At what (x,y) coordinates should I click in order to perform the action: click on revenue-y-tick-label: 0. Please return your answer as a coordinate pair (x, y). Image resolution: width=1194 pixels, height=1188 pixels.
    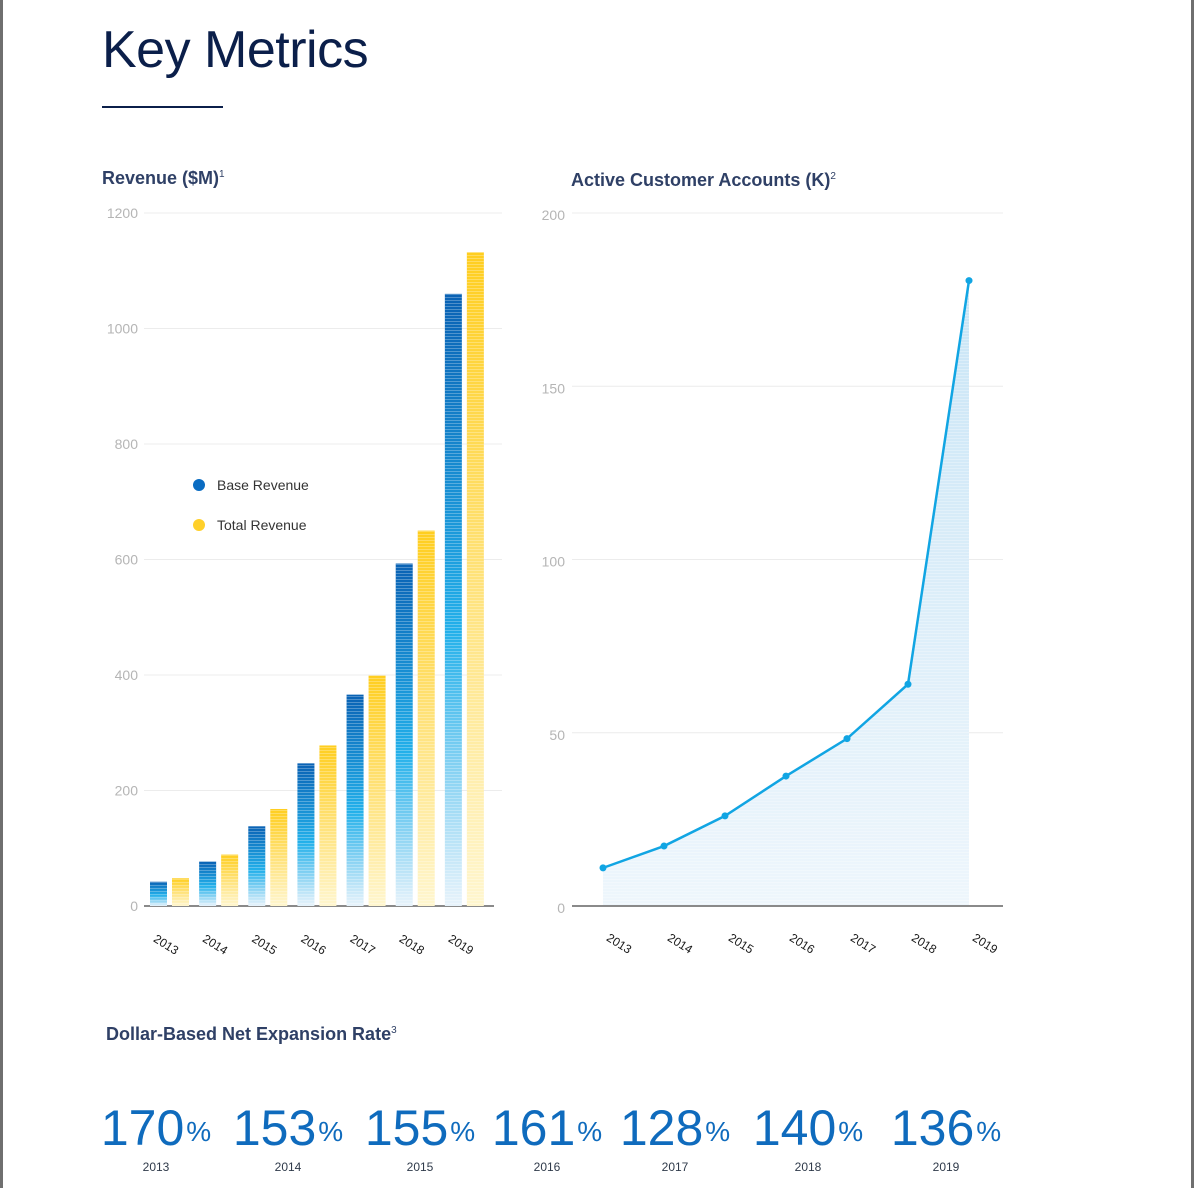
    Looking at the image, I should click on (134, 906).